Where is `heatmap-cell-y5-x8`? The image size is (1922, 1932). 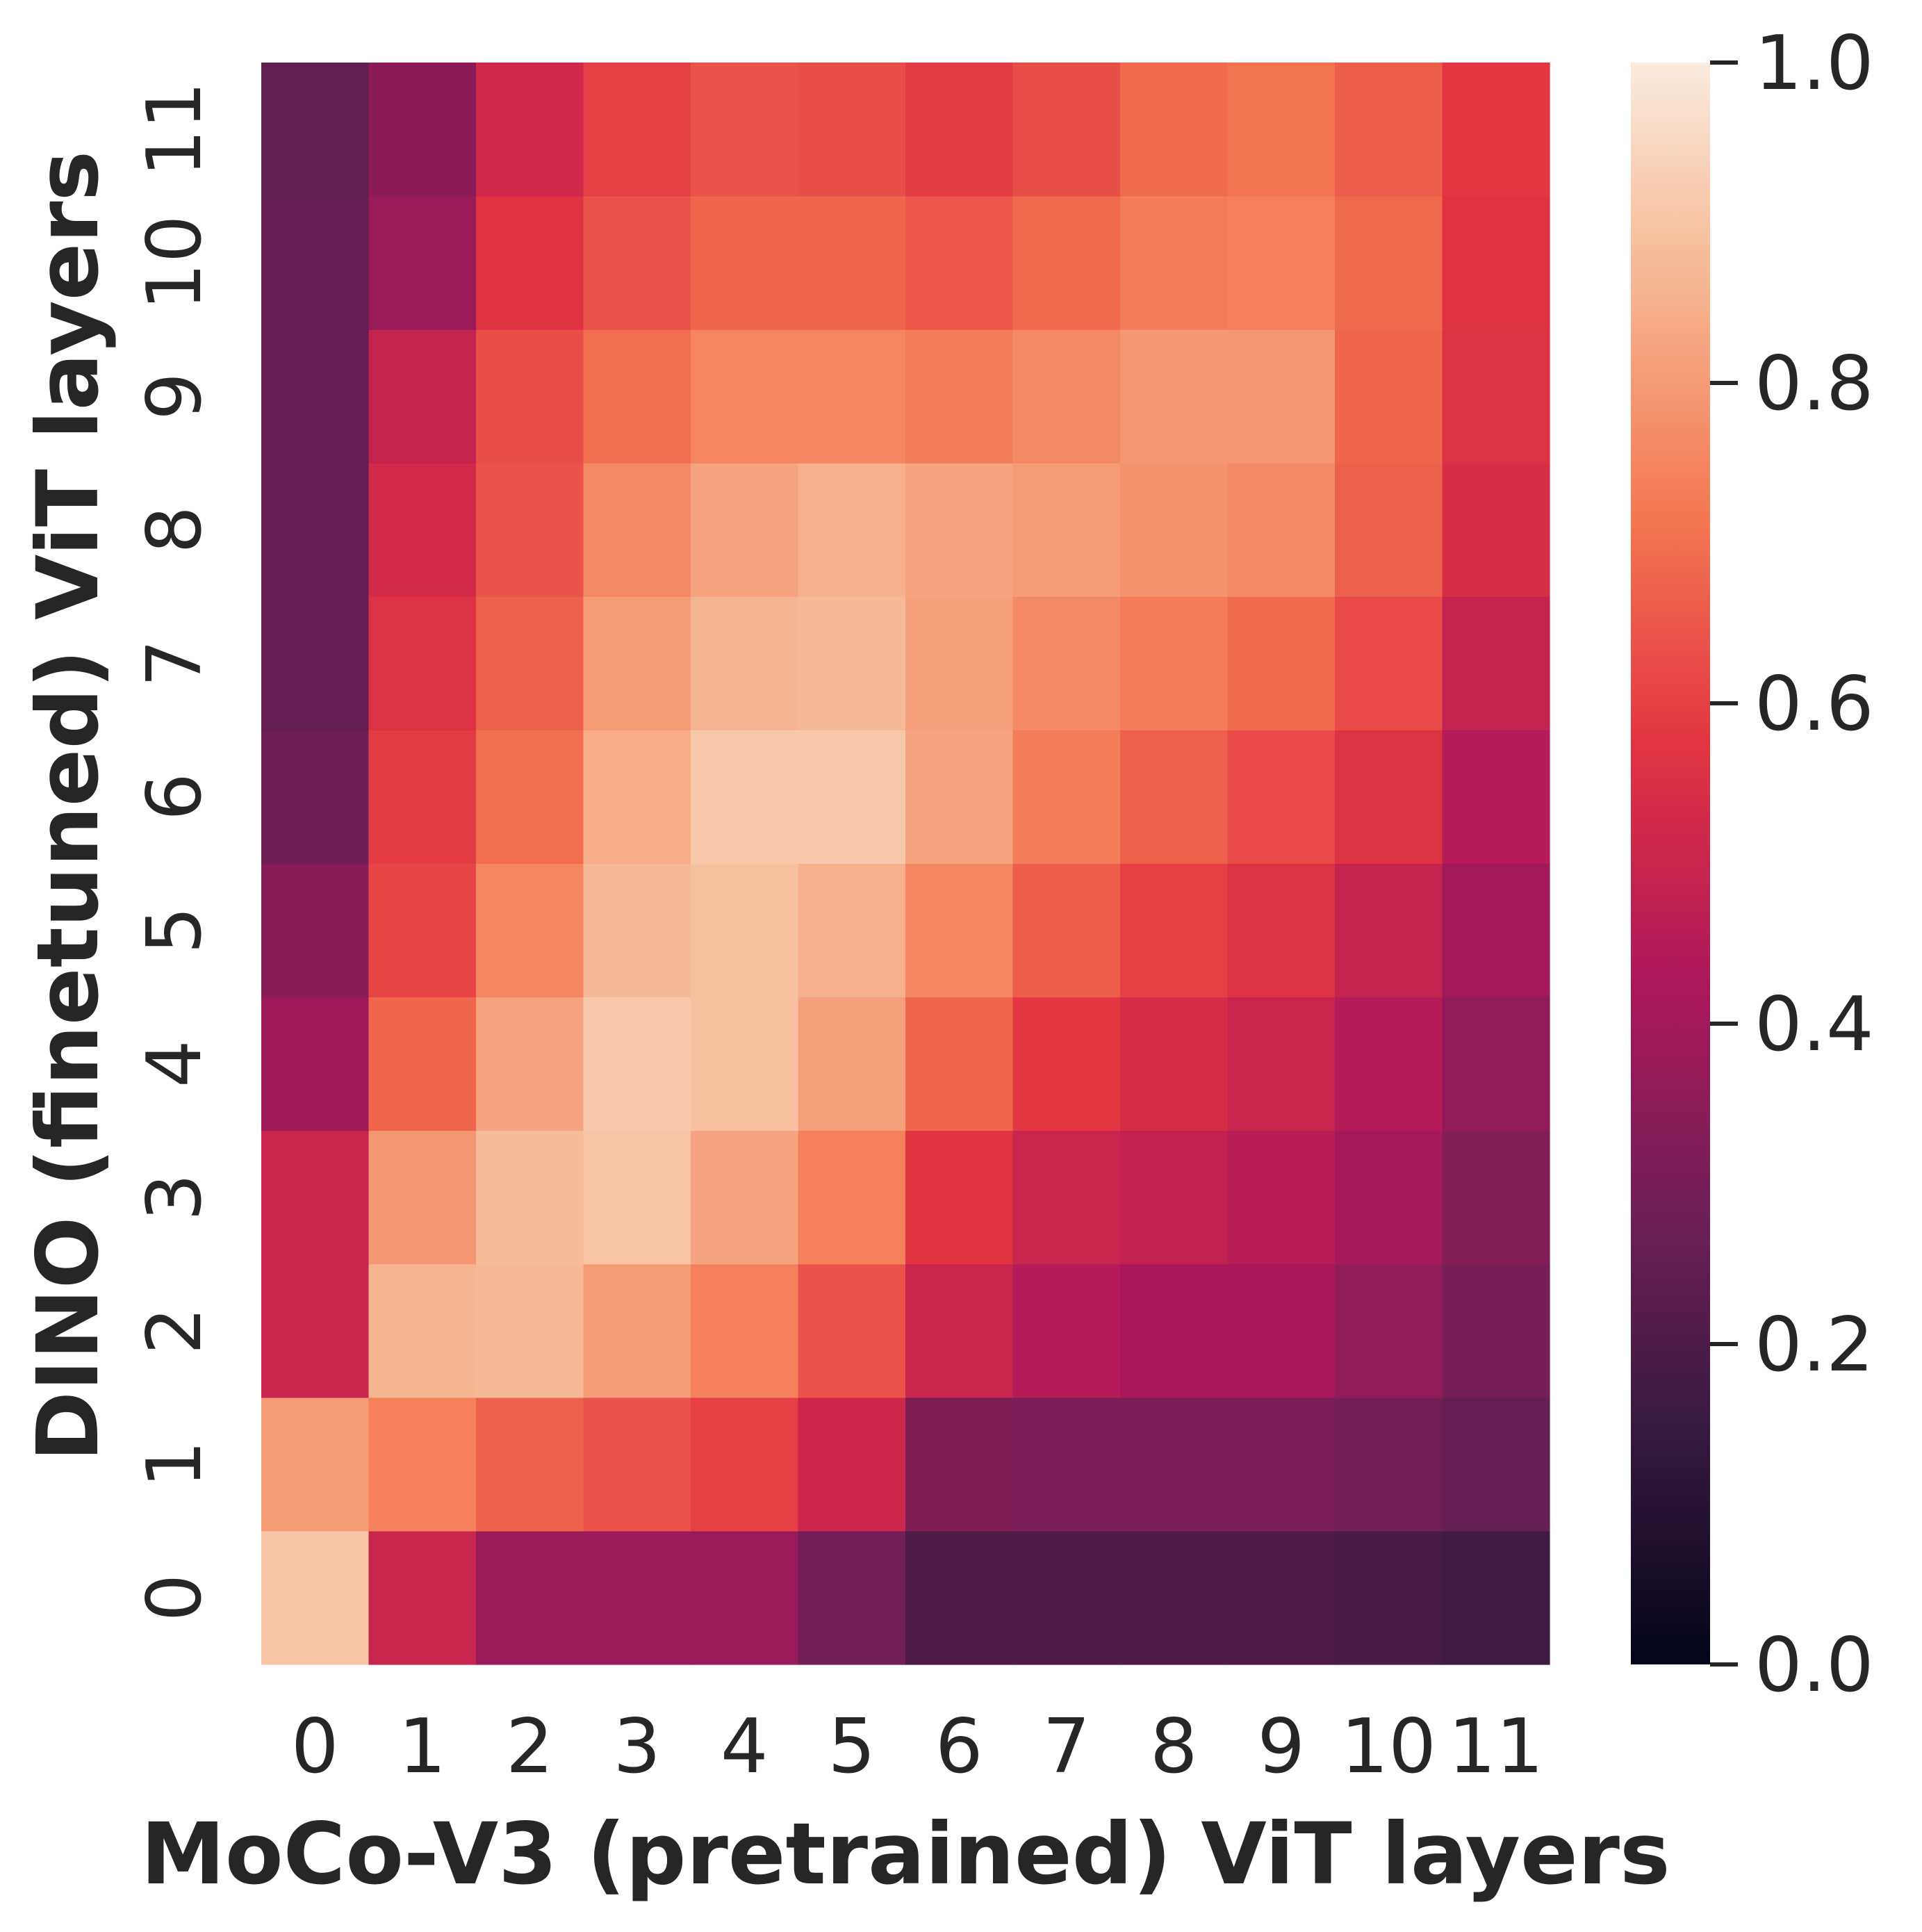 heatmap-cell-y5-x8 is located at coordinates (1174, 930).